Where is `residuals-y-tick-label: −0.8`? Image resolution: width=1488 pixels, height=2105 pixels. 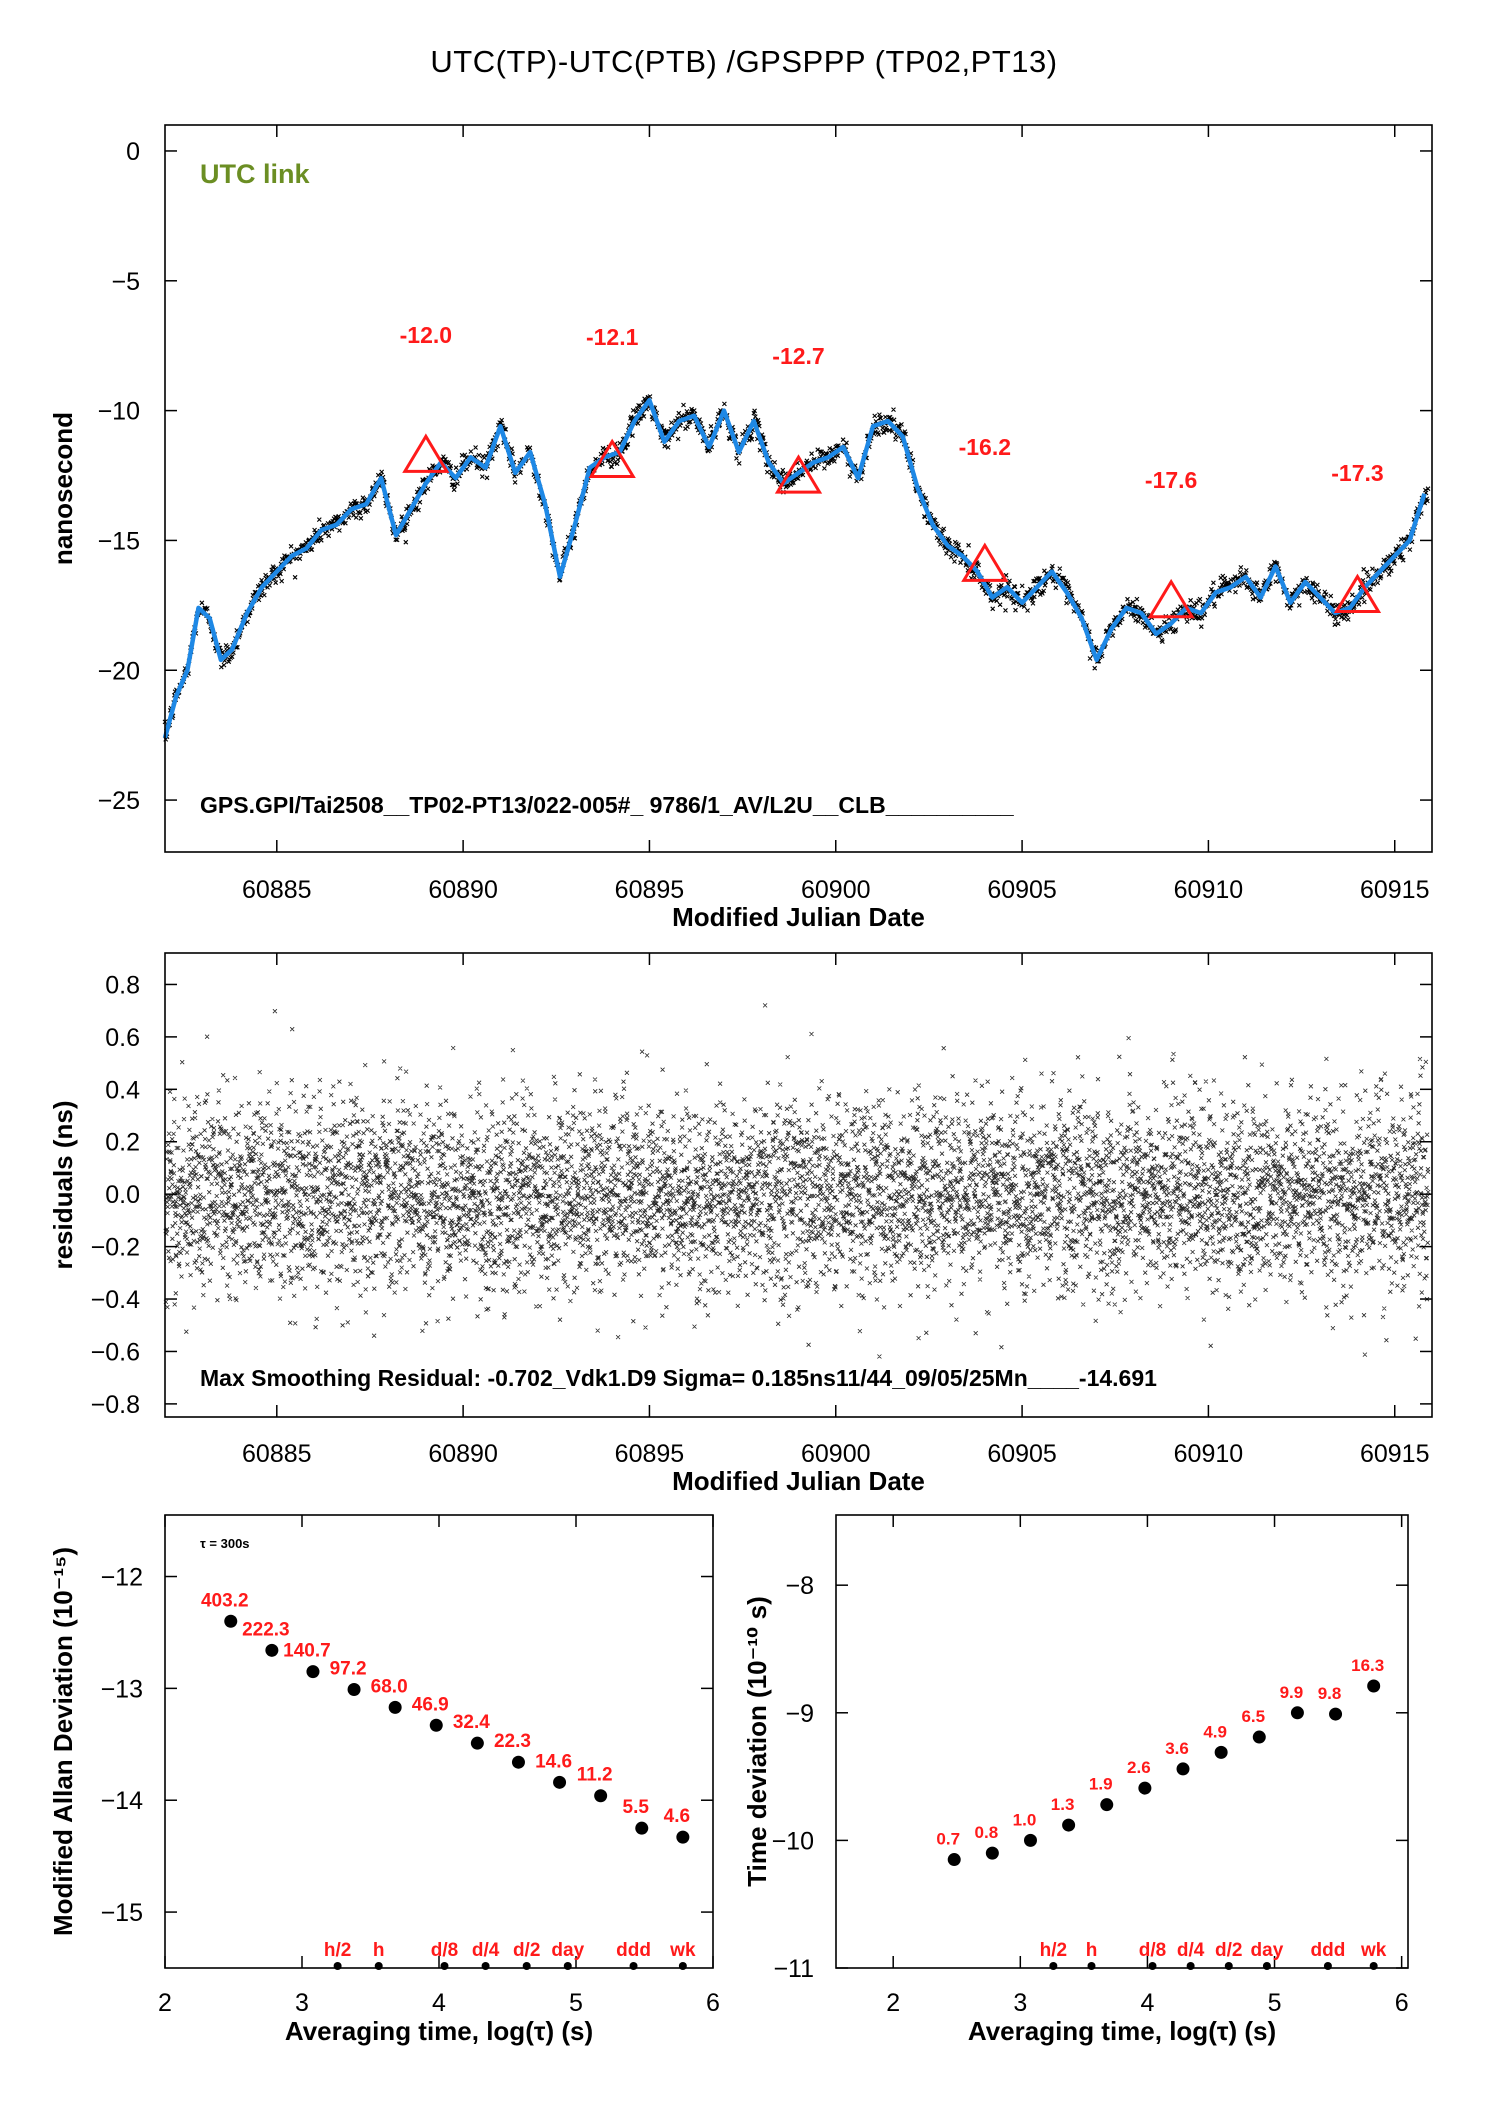
residuals-y-tick-label: −0.8 is located at coordinates (115, 1405).